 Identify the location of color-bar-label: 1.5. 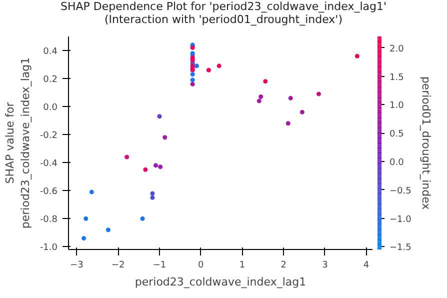
(397, 77).